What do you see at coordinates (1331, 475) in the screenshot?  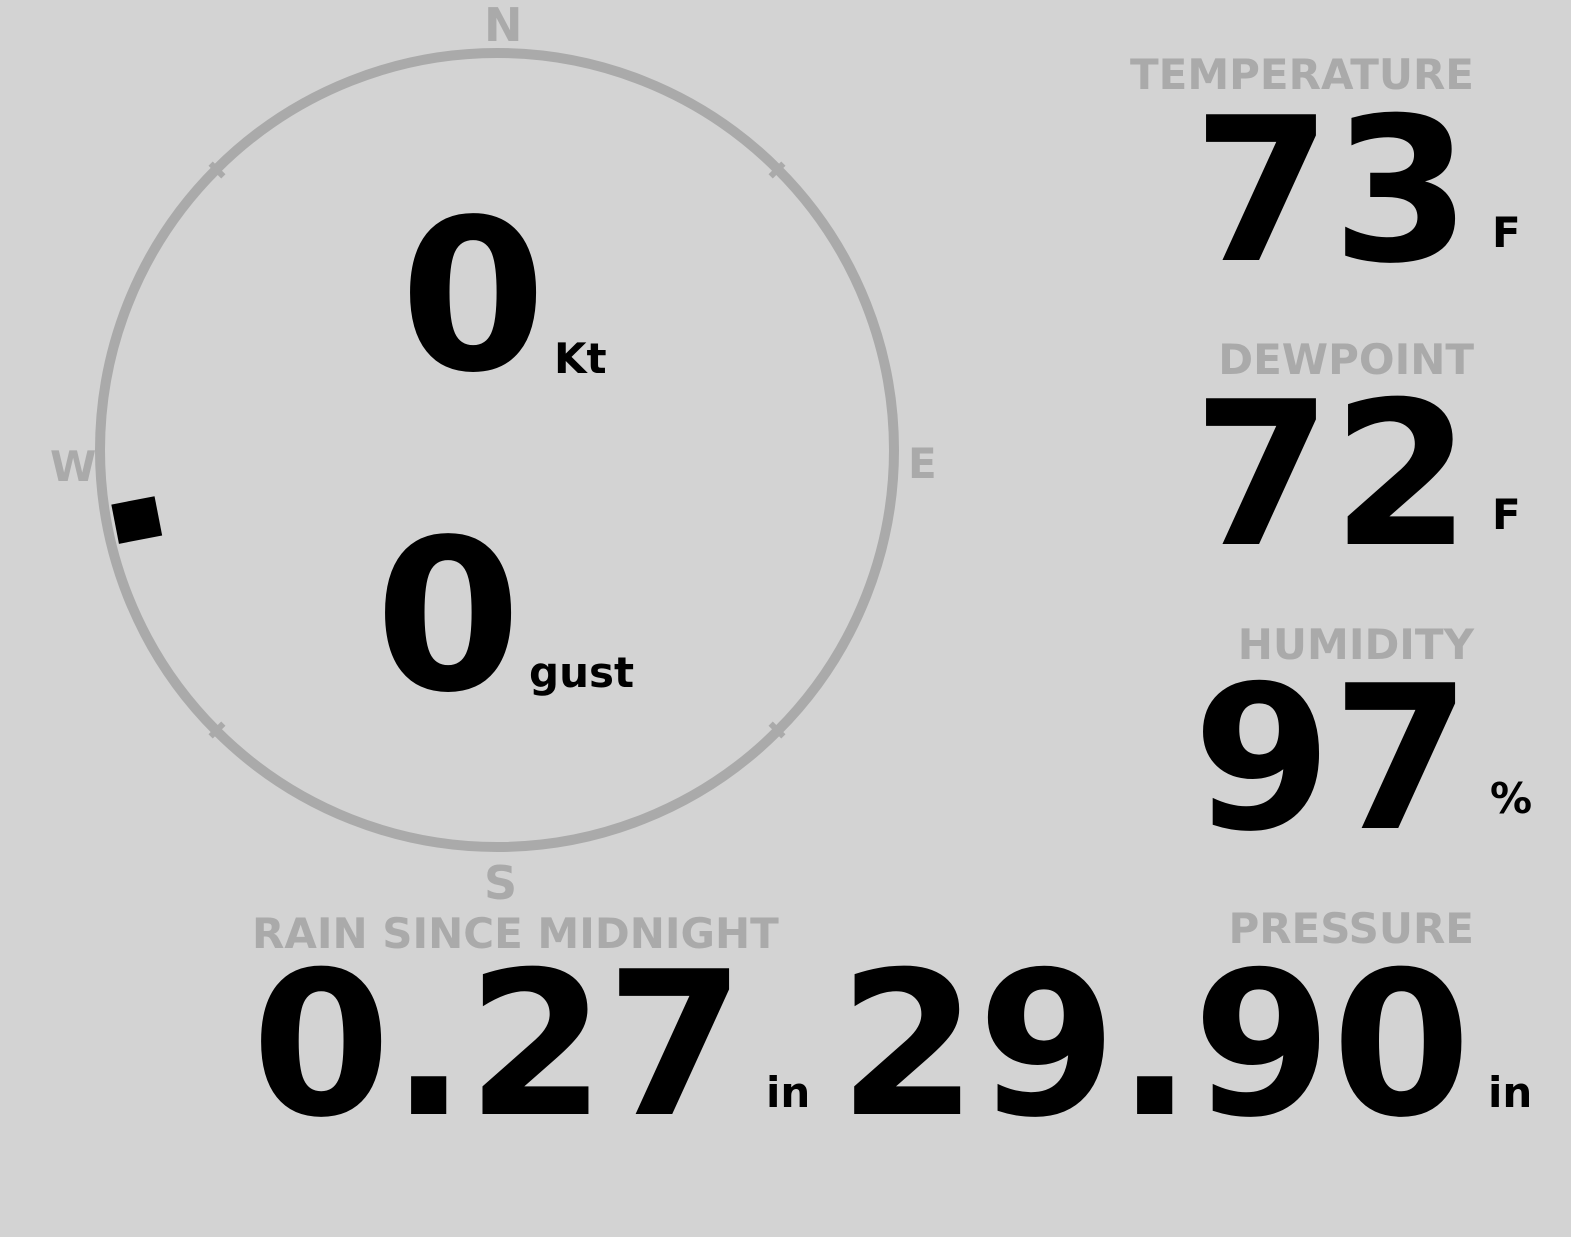 I see `dewpoint-value: 72` at bounding box center [1331, 475].